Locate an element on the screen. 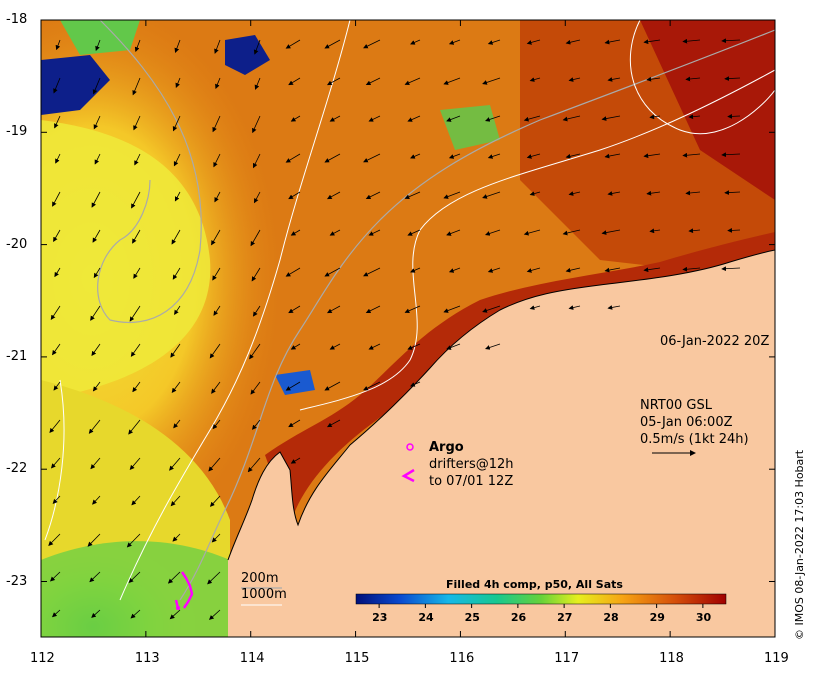  colorbar-tick-label: 26 is located at coordinates (518, 617).